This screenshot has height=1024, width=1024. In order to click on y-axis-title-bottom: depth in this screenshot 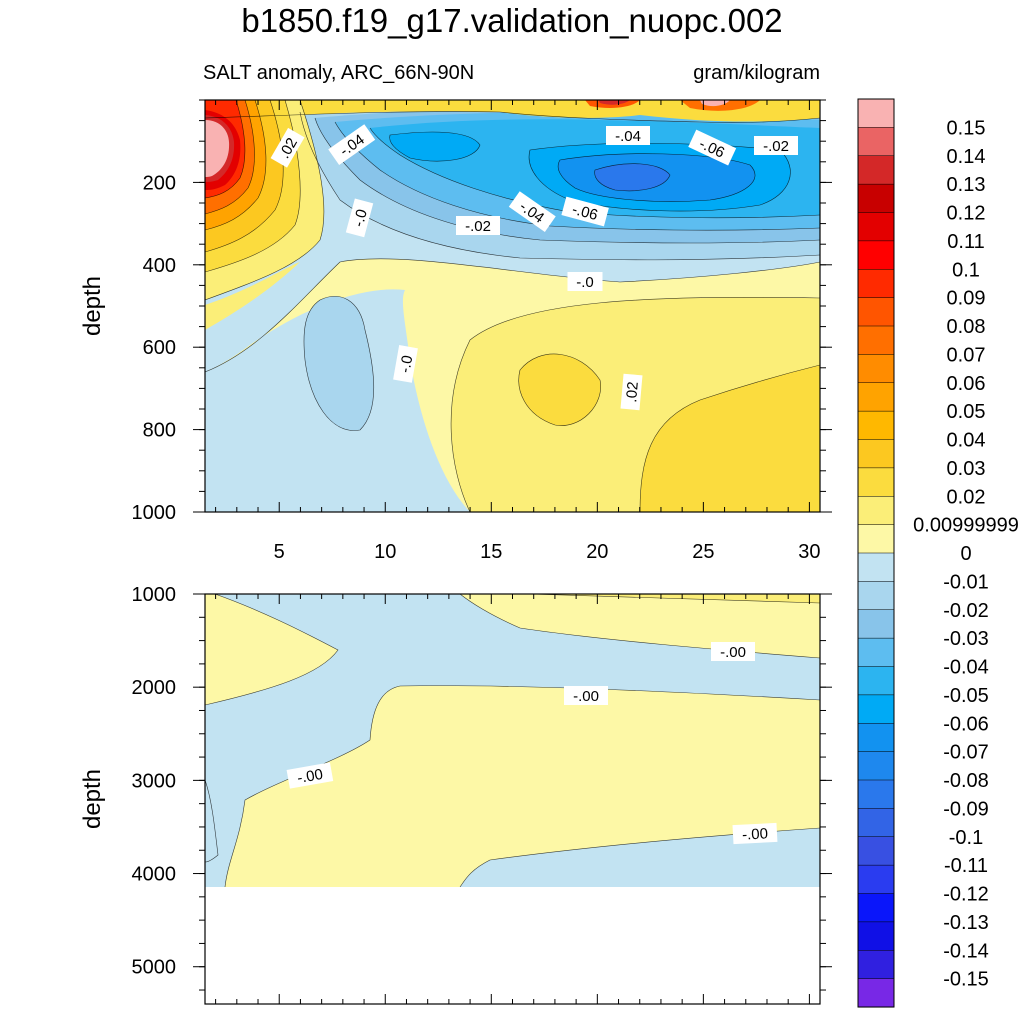, I will do `click(92, 799)`.